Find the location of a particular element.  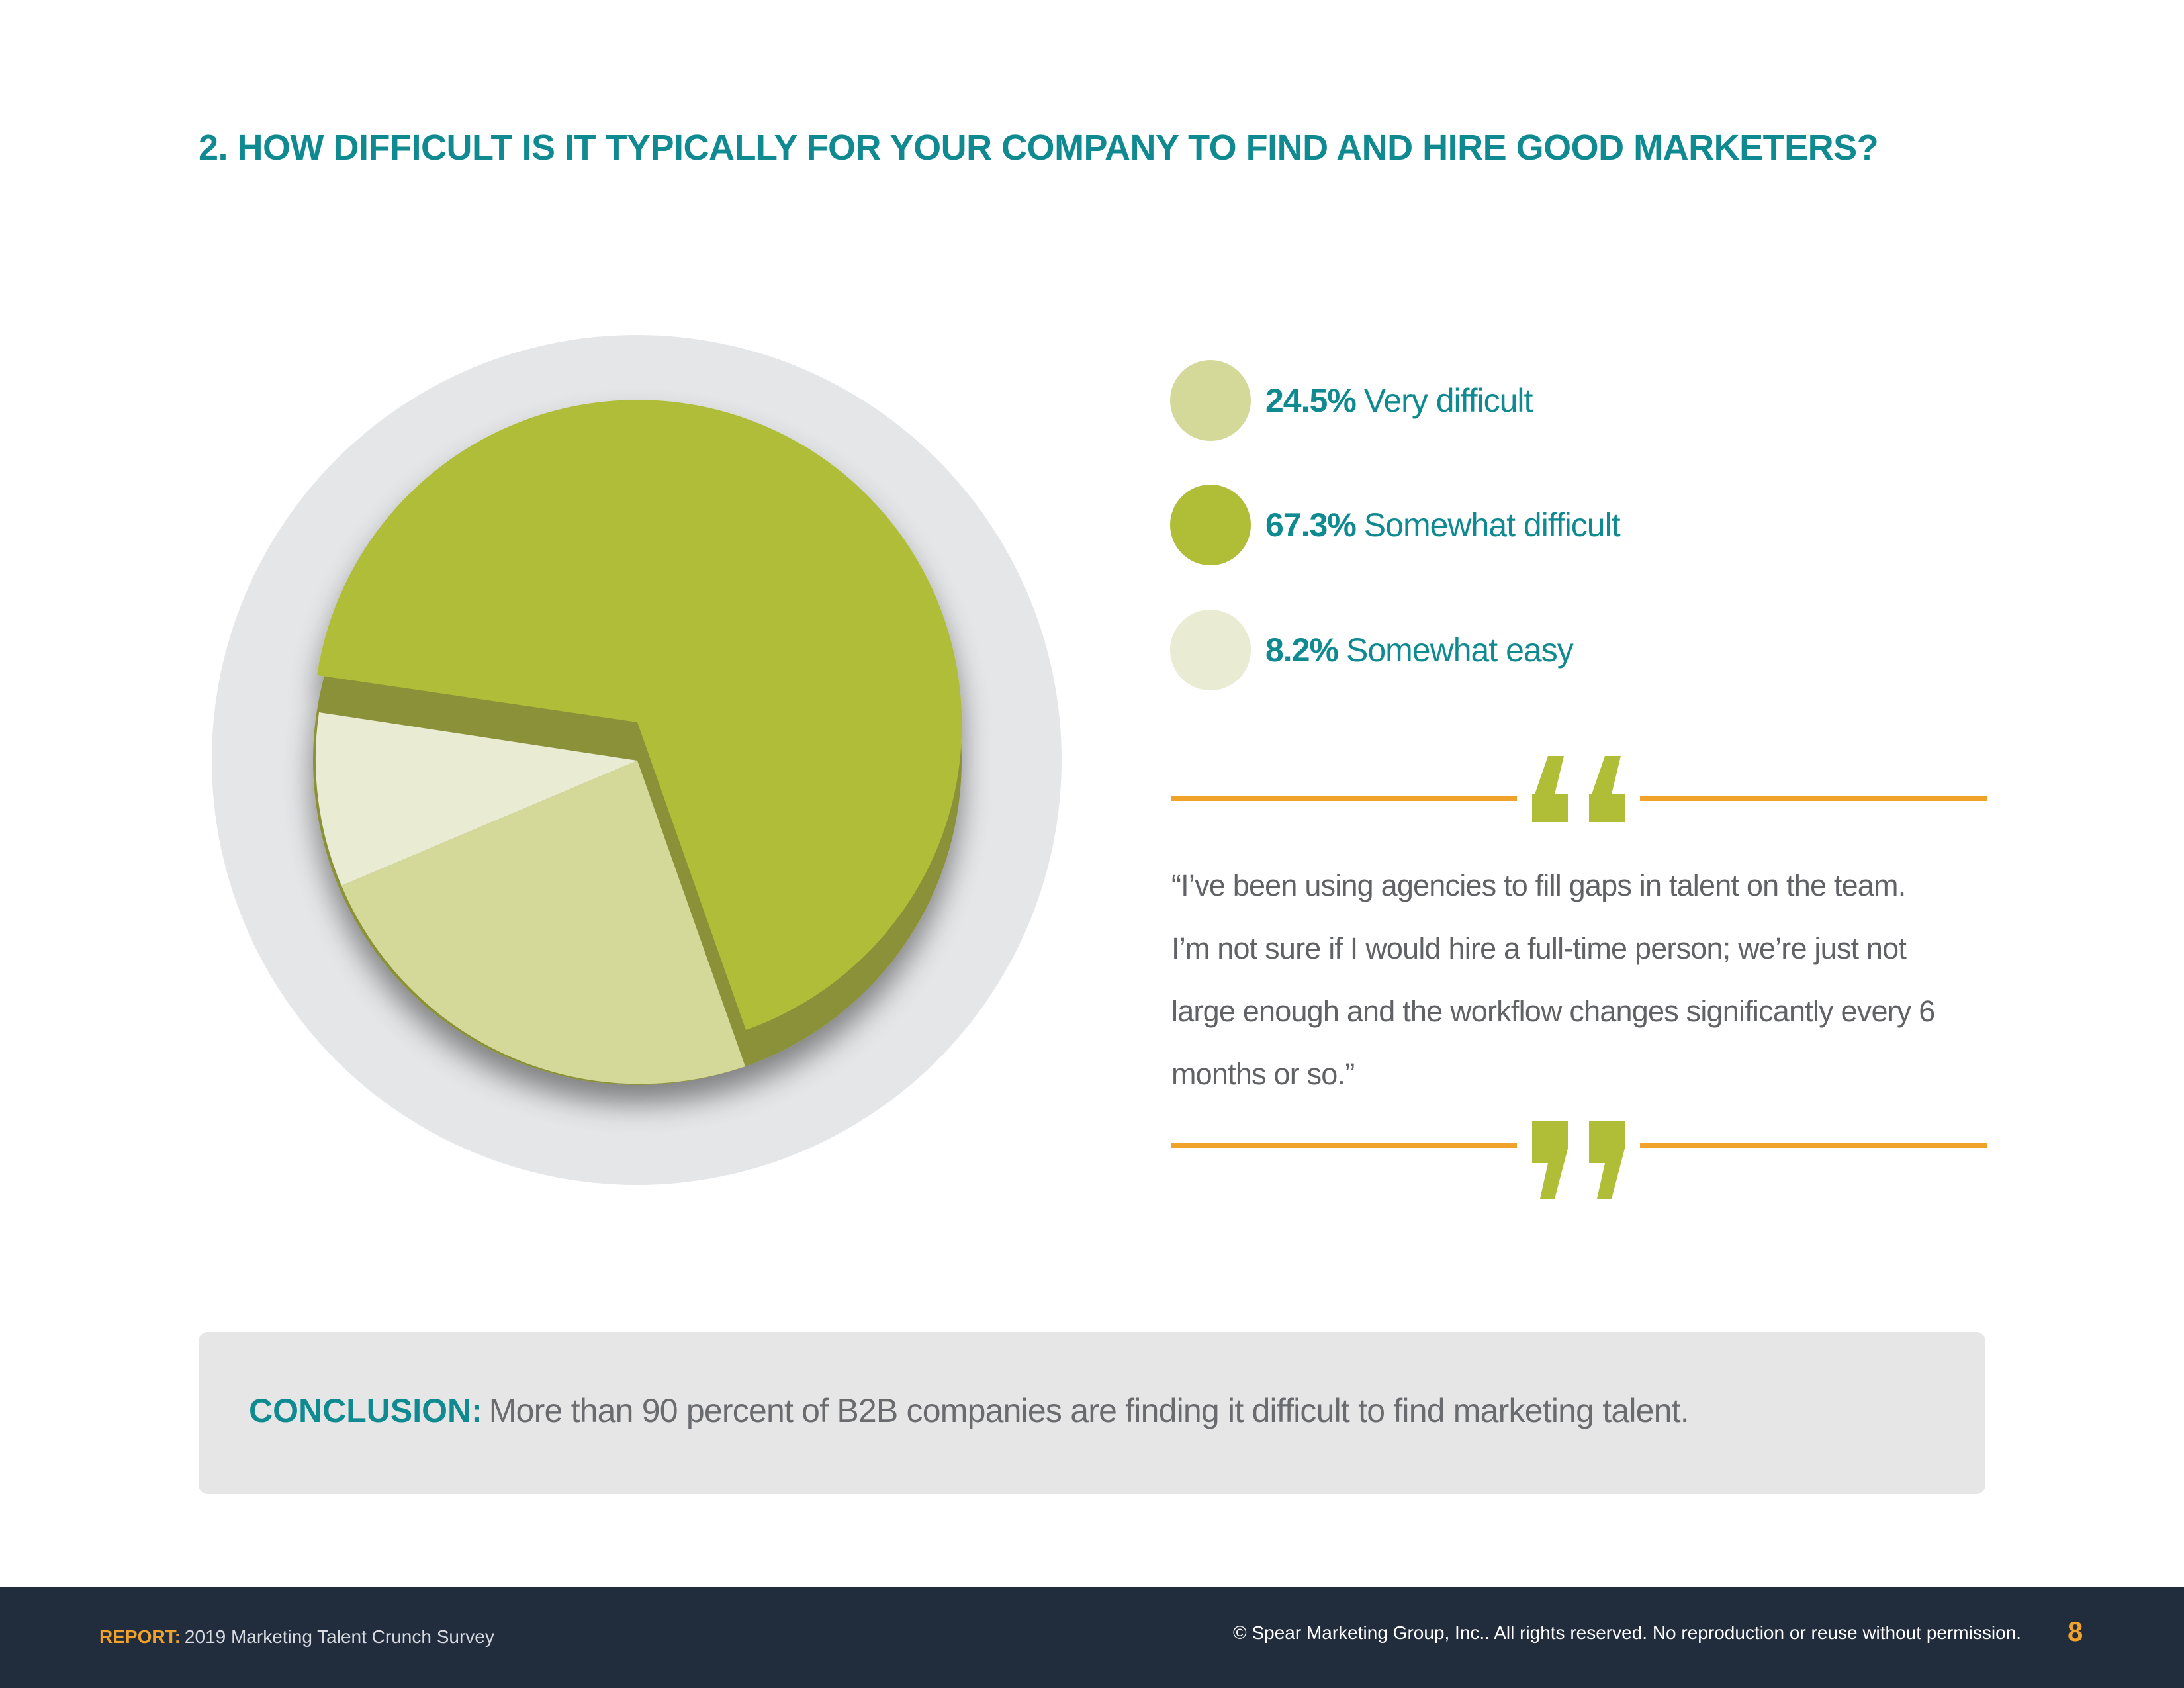

quote-divider-top-right is located at coordinates (1814, 798).